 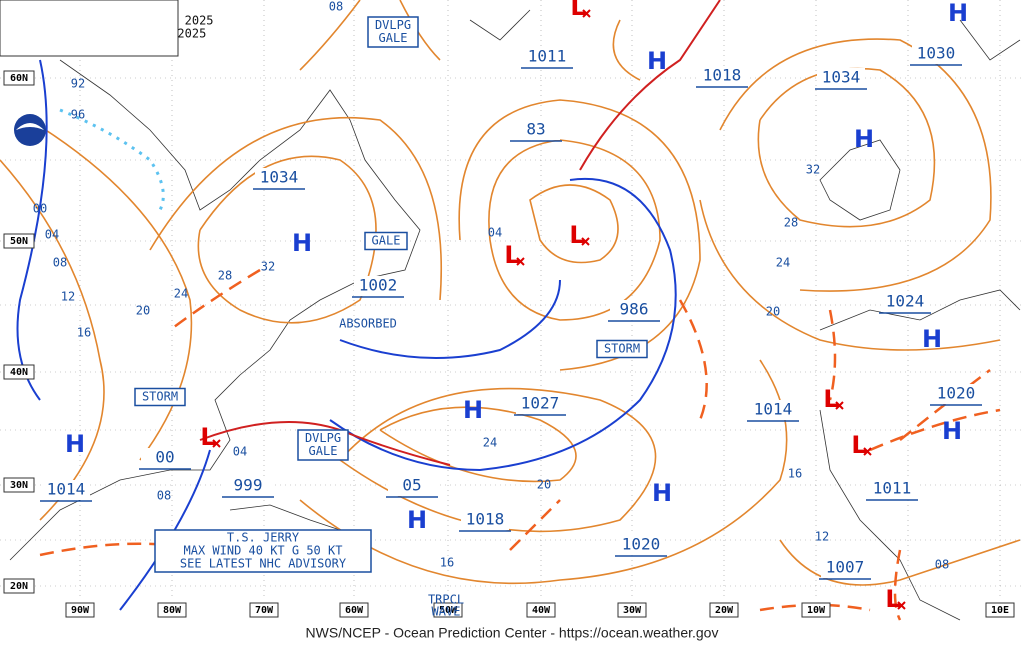 What do you see at coordinates (816, 610) in the screenshot?
I see `lon-label: 10W` at bounding box center [816, 610].